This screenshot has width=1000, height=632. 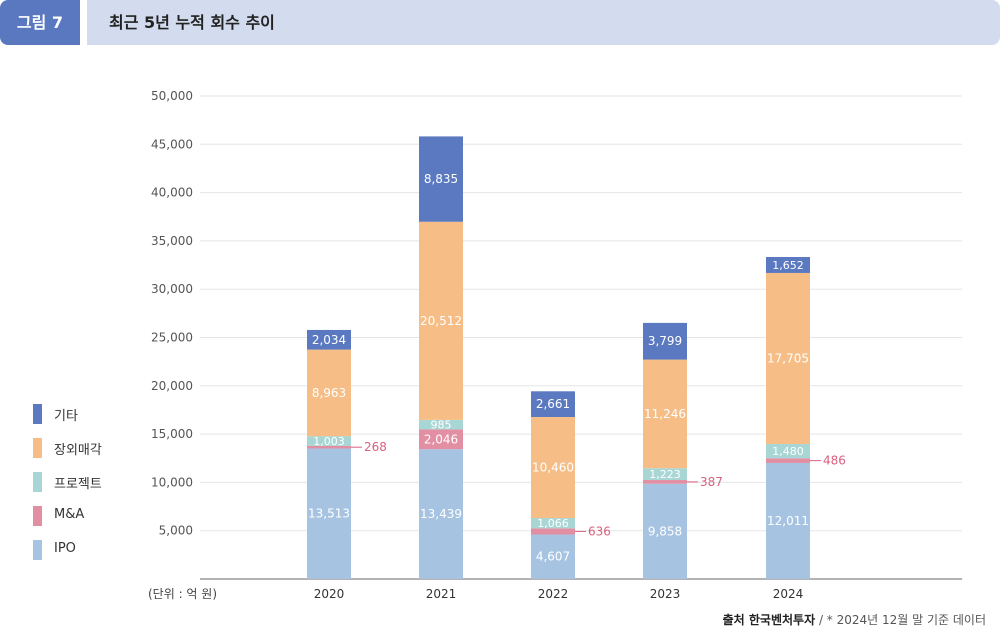 What do you see at coordinates (78, 484) in the screenshot?
I see `legend-label: 프로젝트` at bounding box center [78, 484].